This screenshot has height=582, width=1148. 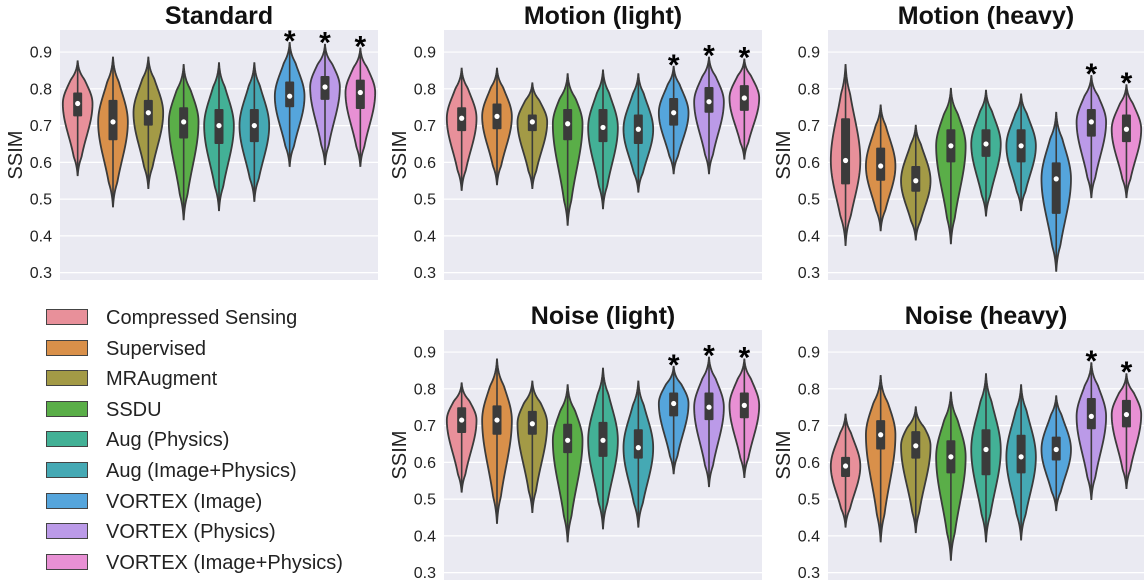 What do you see at coordinates (214, 381) in the screenshot?
I see `legend-item: MRAugment` at bounding box center [214, 381].